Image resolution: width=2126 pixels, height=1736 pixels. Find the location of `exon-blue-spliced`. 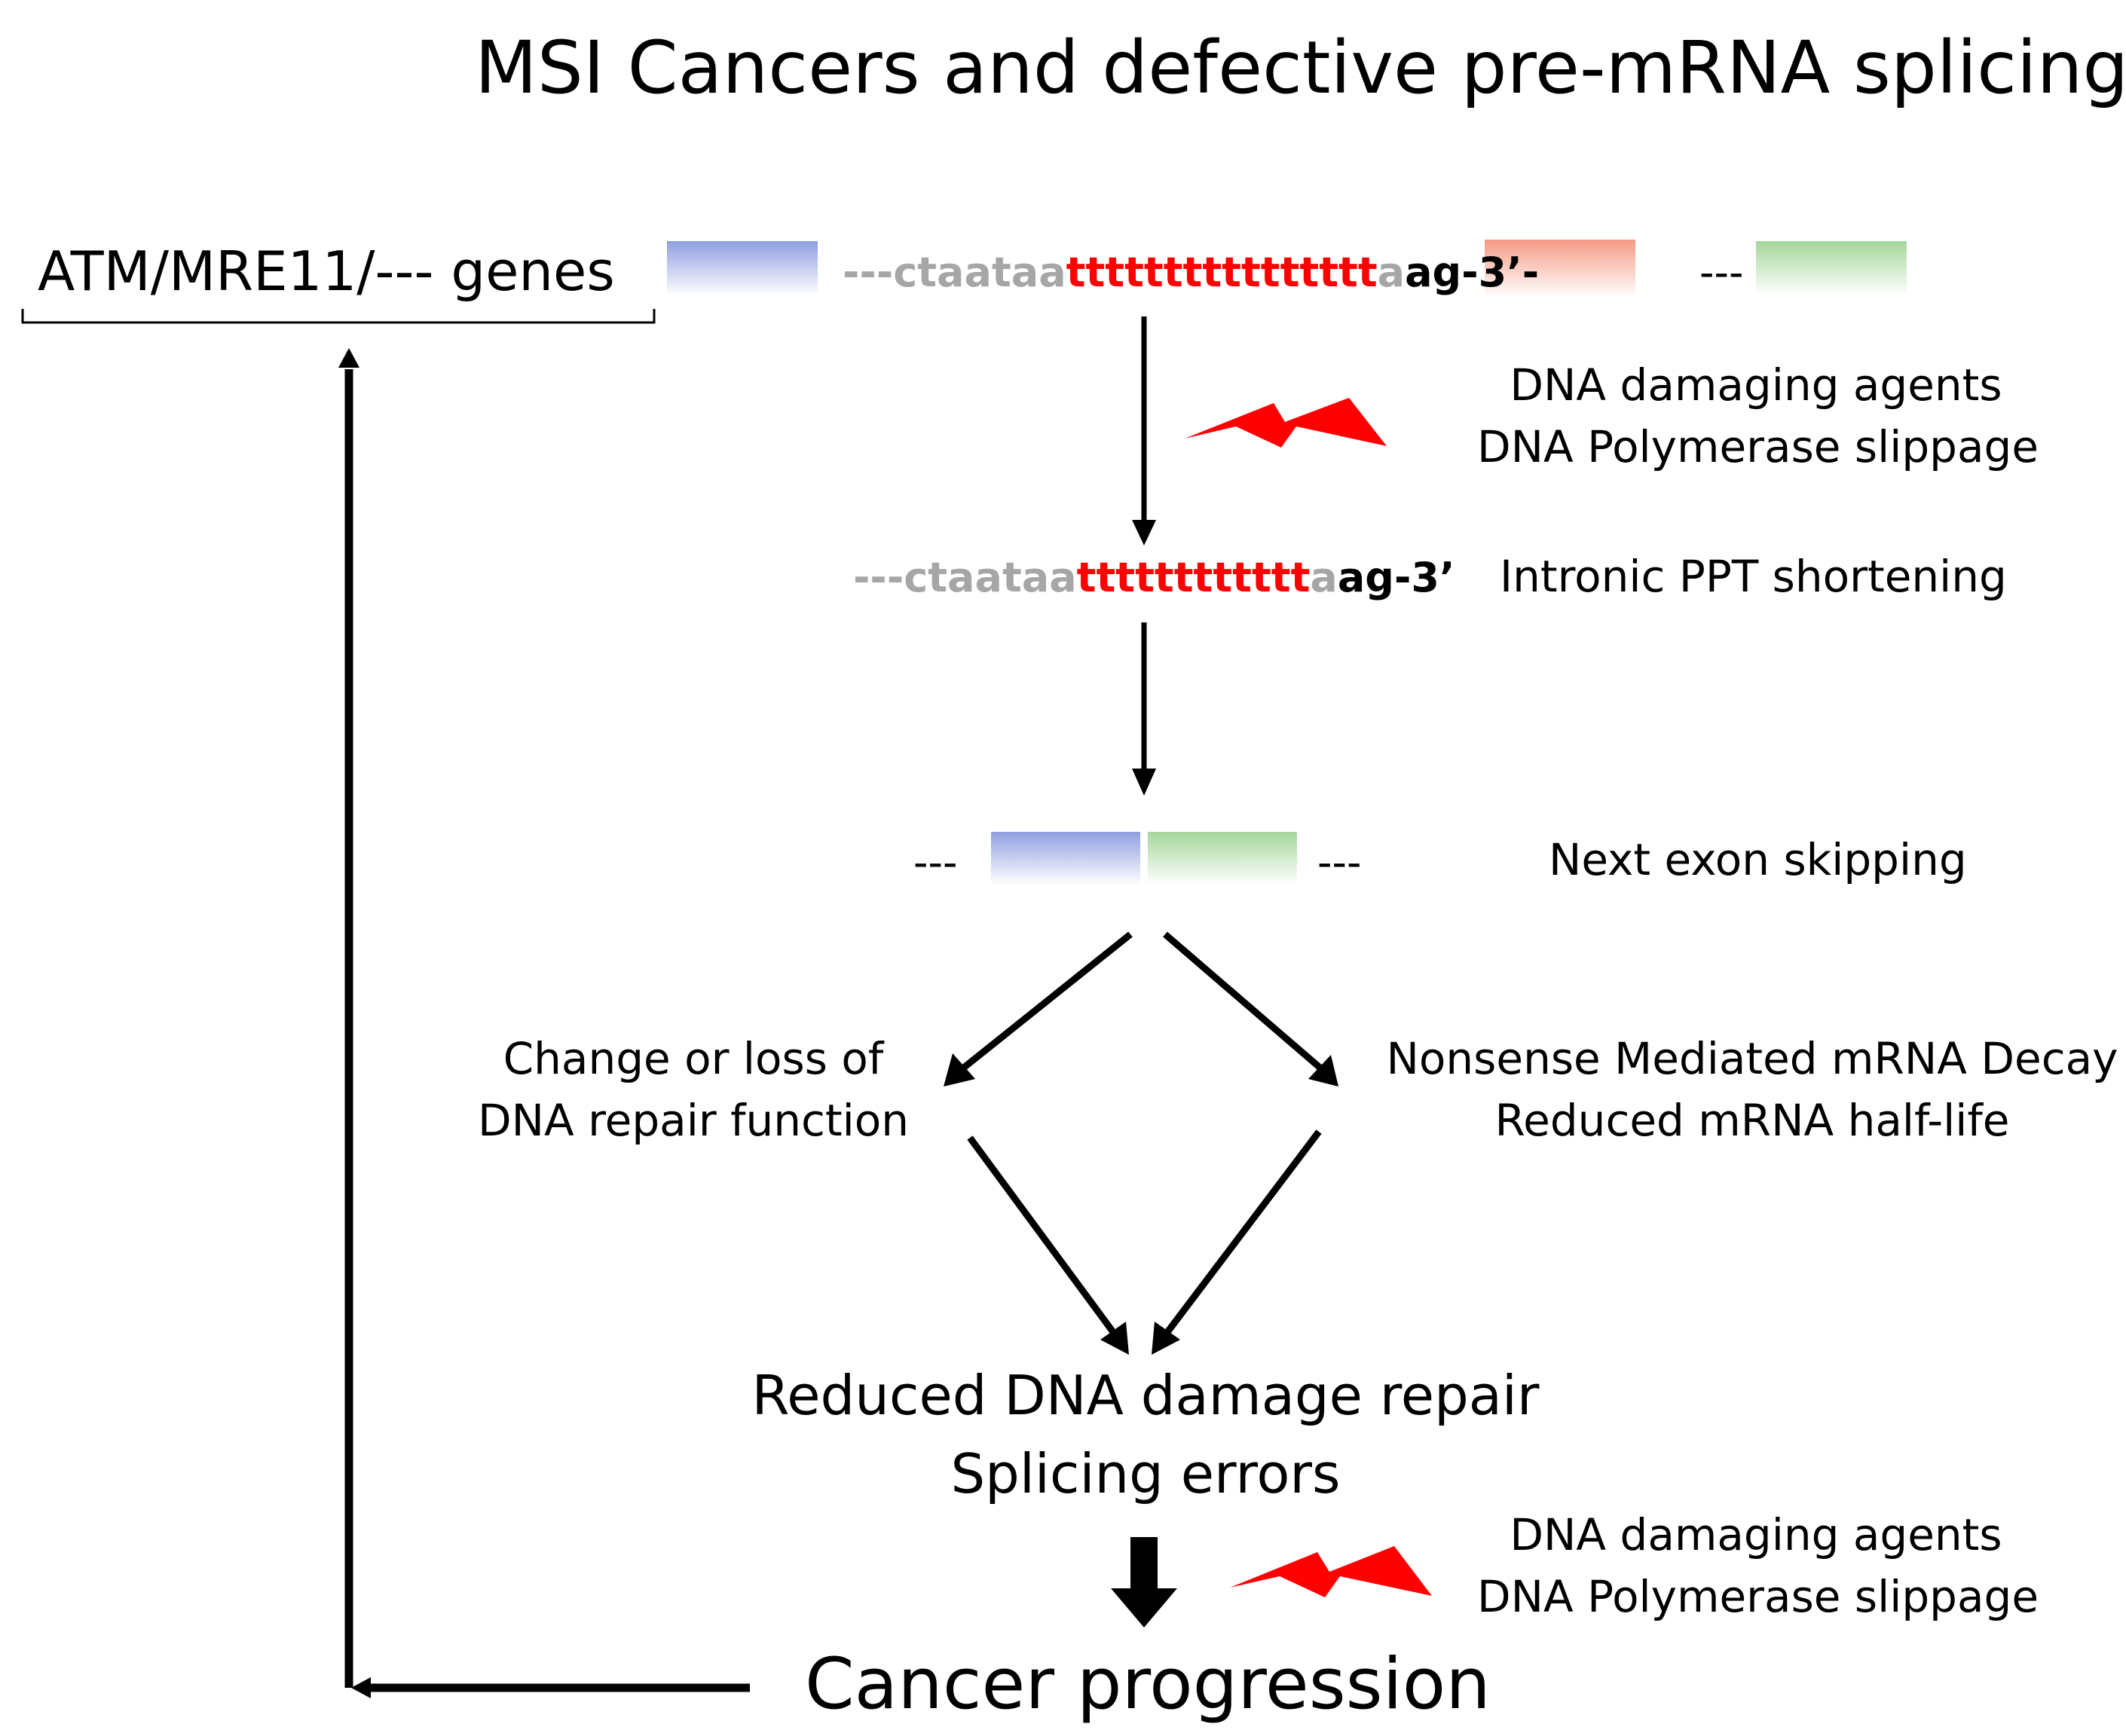

exon-blue-spliced is located at coordinates (1065, 859).